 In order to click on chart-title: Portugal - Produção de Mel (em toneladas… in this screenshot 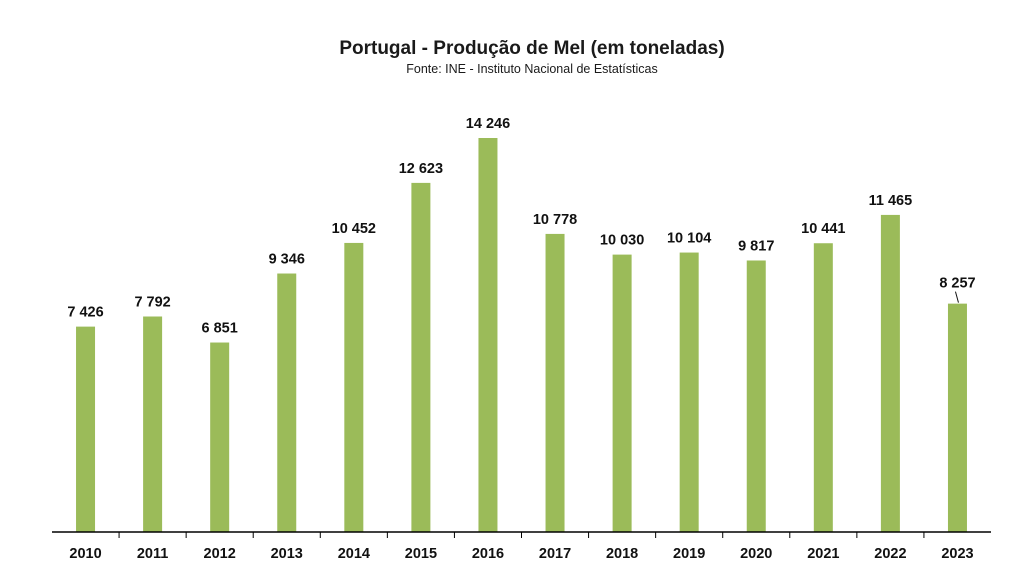, I will do `click(532, 48)`.